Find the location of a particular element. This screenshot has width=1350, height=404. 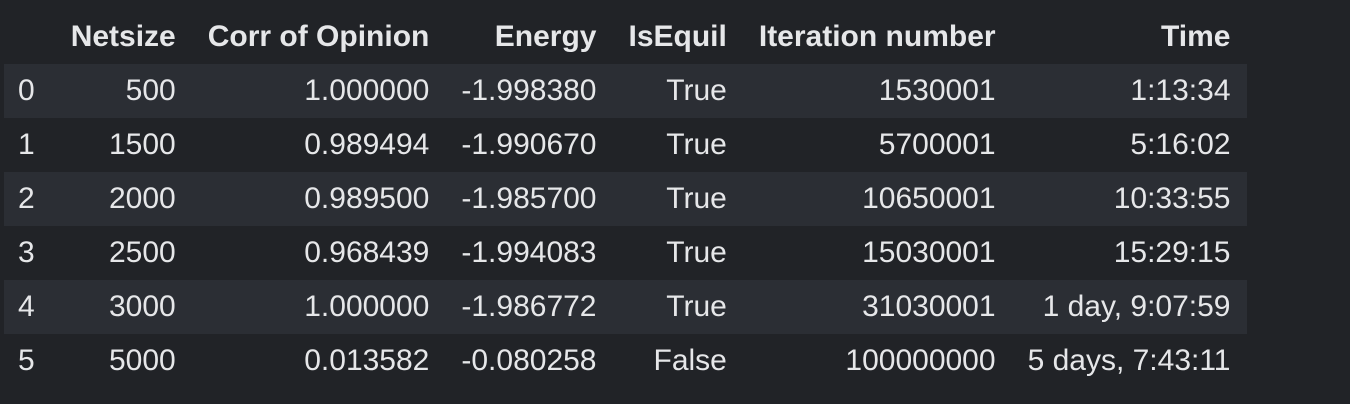

cell-energy: -0.080258 is located at coordinates (529, 360).